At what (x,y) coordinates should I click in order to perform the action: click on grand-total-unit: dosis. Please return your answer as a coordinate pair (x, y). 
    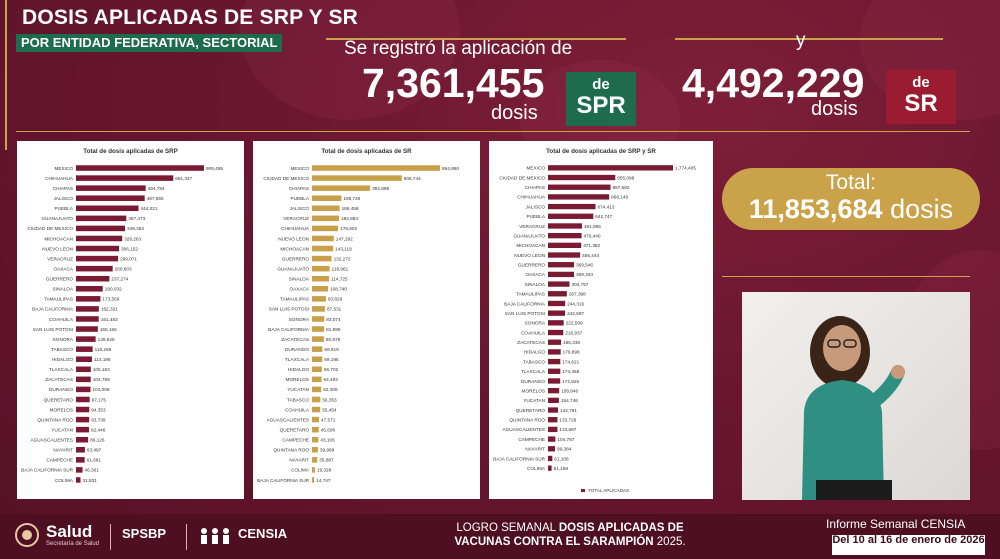
    Looking at the image, I should click on (922, 209).